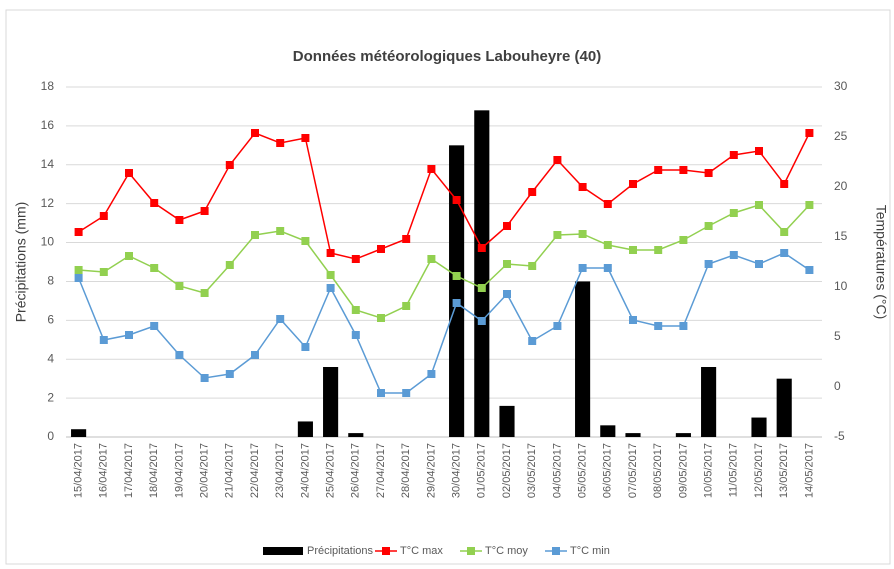  I want to click on x-tick-label: 28/04/2017, so click(406, 470).